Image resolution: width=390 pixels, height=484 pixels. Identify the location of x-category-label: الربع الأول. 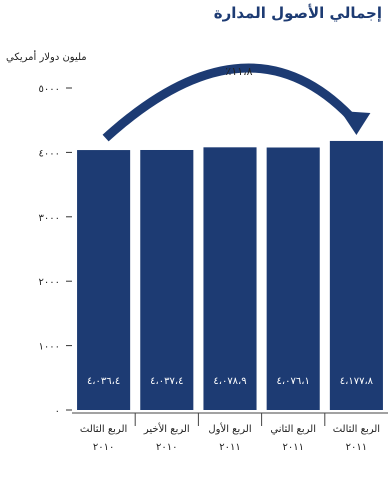
(229, 428).